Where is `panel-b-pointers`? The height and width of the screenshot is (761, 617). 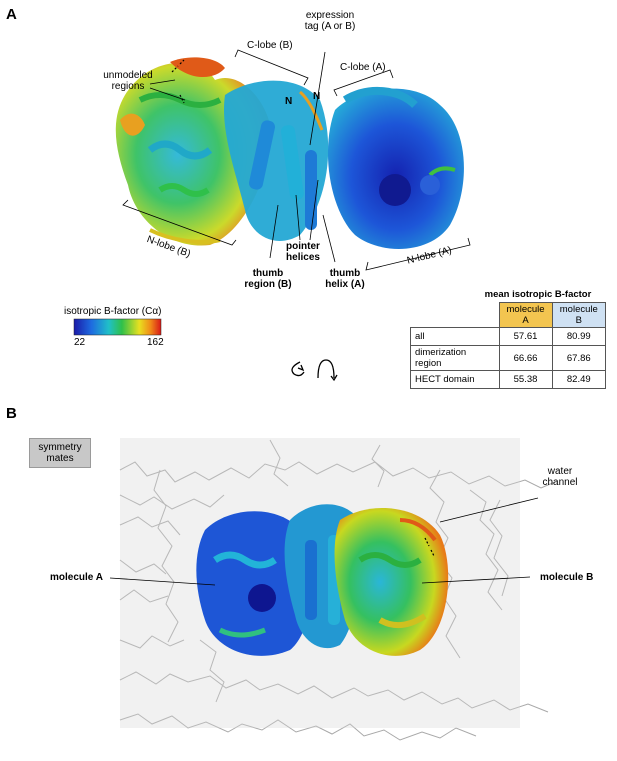
panel-b-pointers is located at coordinates (324, 541).